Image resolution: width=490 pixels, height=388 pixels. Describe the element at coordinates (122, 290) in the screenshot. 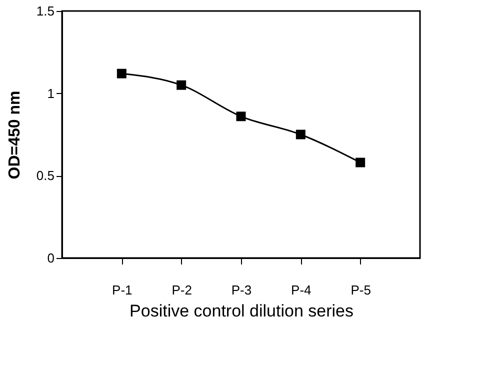

I see `x-tick-label: P-1` at that location.